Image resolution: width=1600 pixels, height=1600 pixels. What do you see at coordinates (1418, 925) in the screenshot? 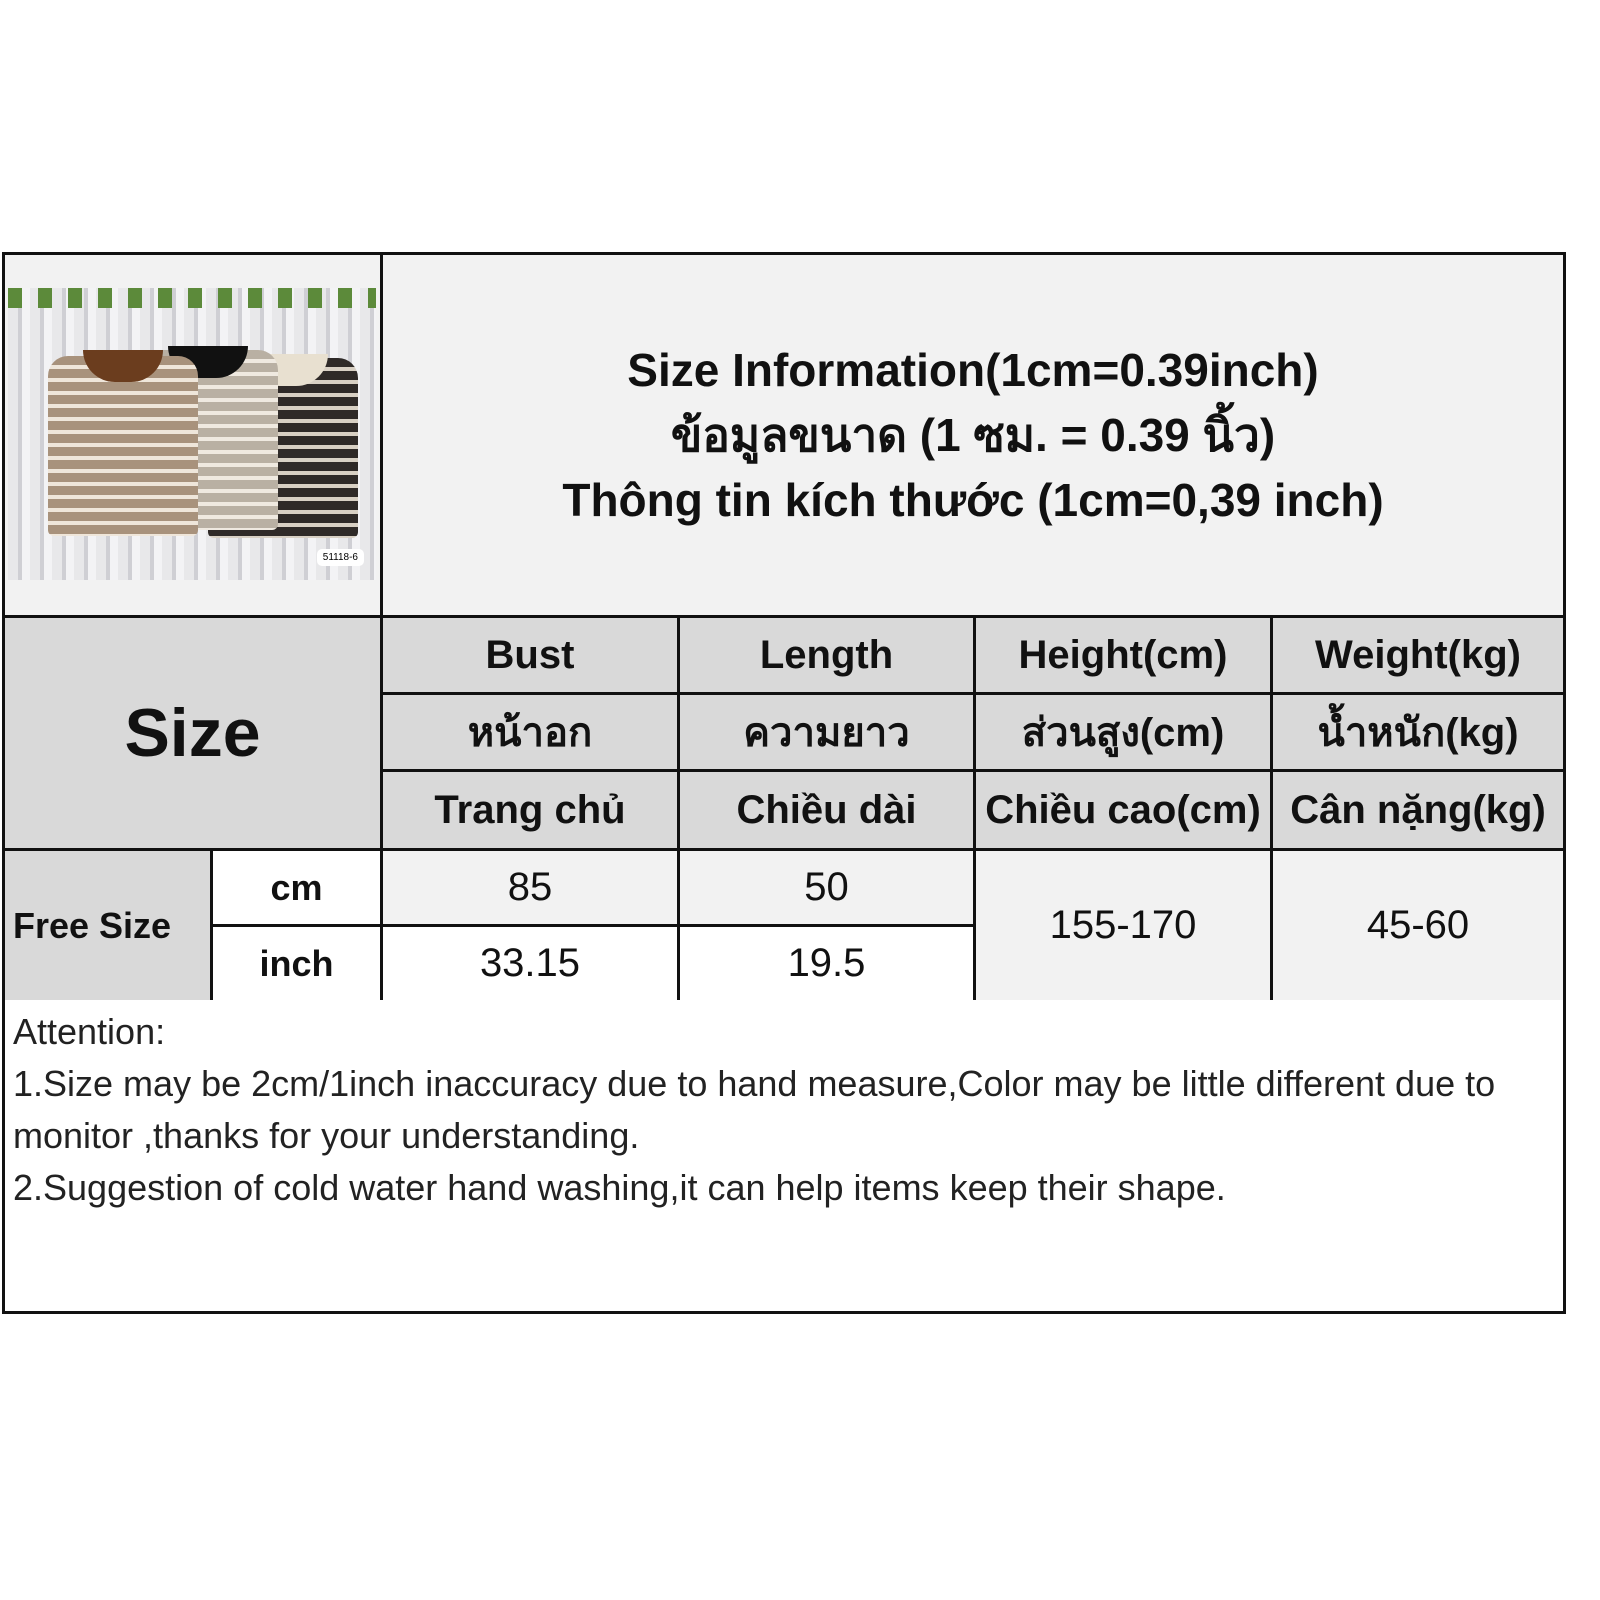
I see `weight-range: 45-60` at bounding box center [1418, 925].